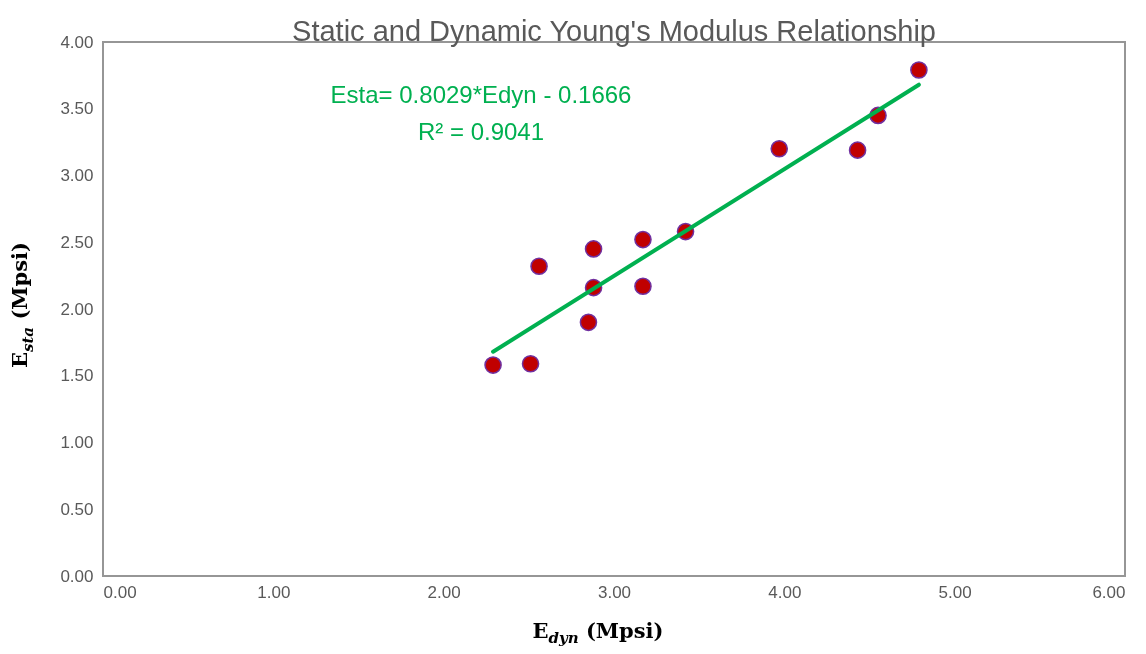  Describe the element at coordinates (77, 576) in the screenshot. I see `y-tick-label: 0.00` at that location.